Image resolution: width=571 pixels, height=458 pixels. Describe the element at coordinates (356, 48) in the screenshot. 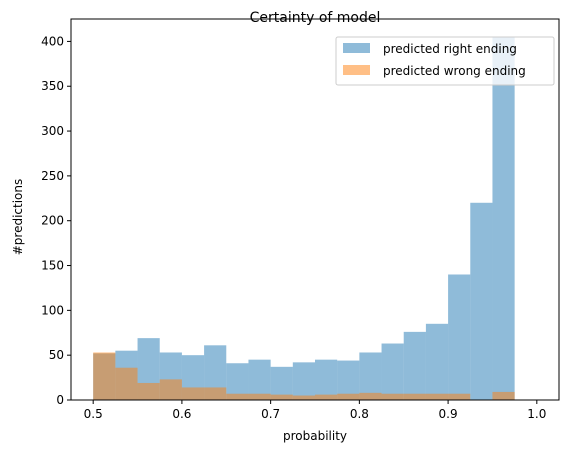

I see `legend-swatch-right` at that location.